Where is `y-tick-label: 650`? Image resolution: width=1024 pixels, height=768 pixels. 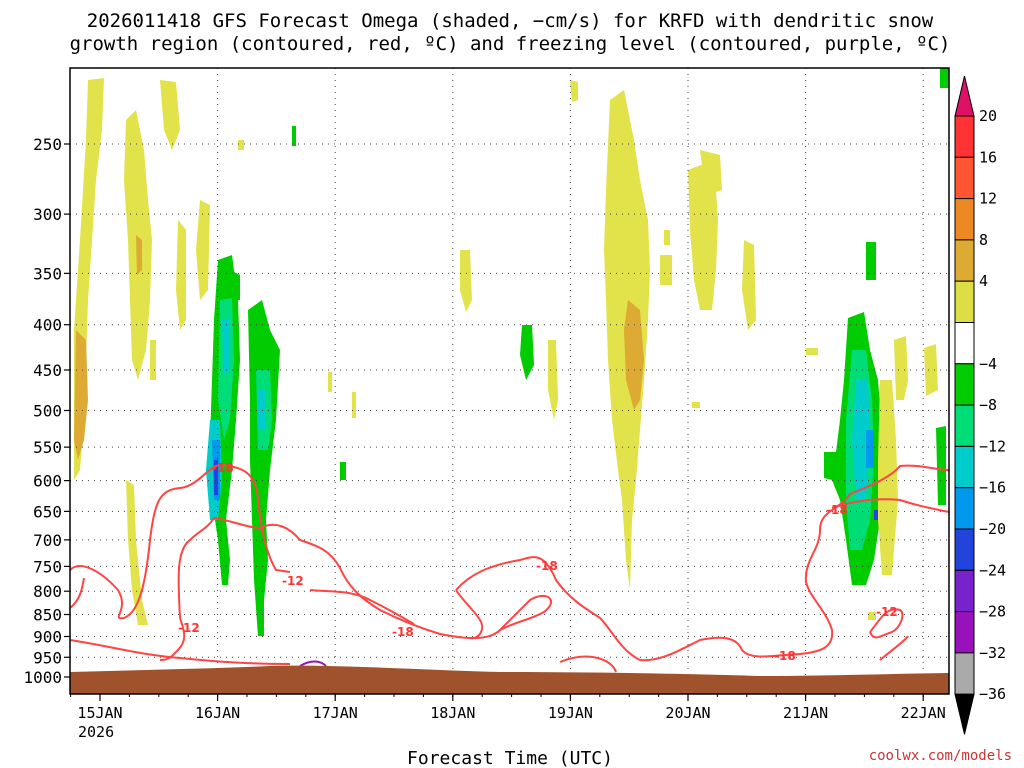
y-tick-label: 650 is located at coordinates (47, 511).